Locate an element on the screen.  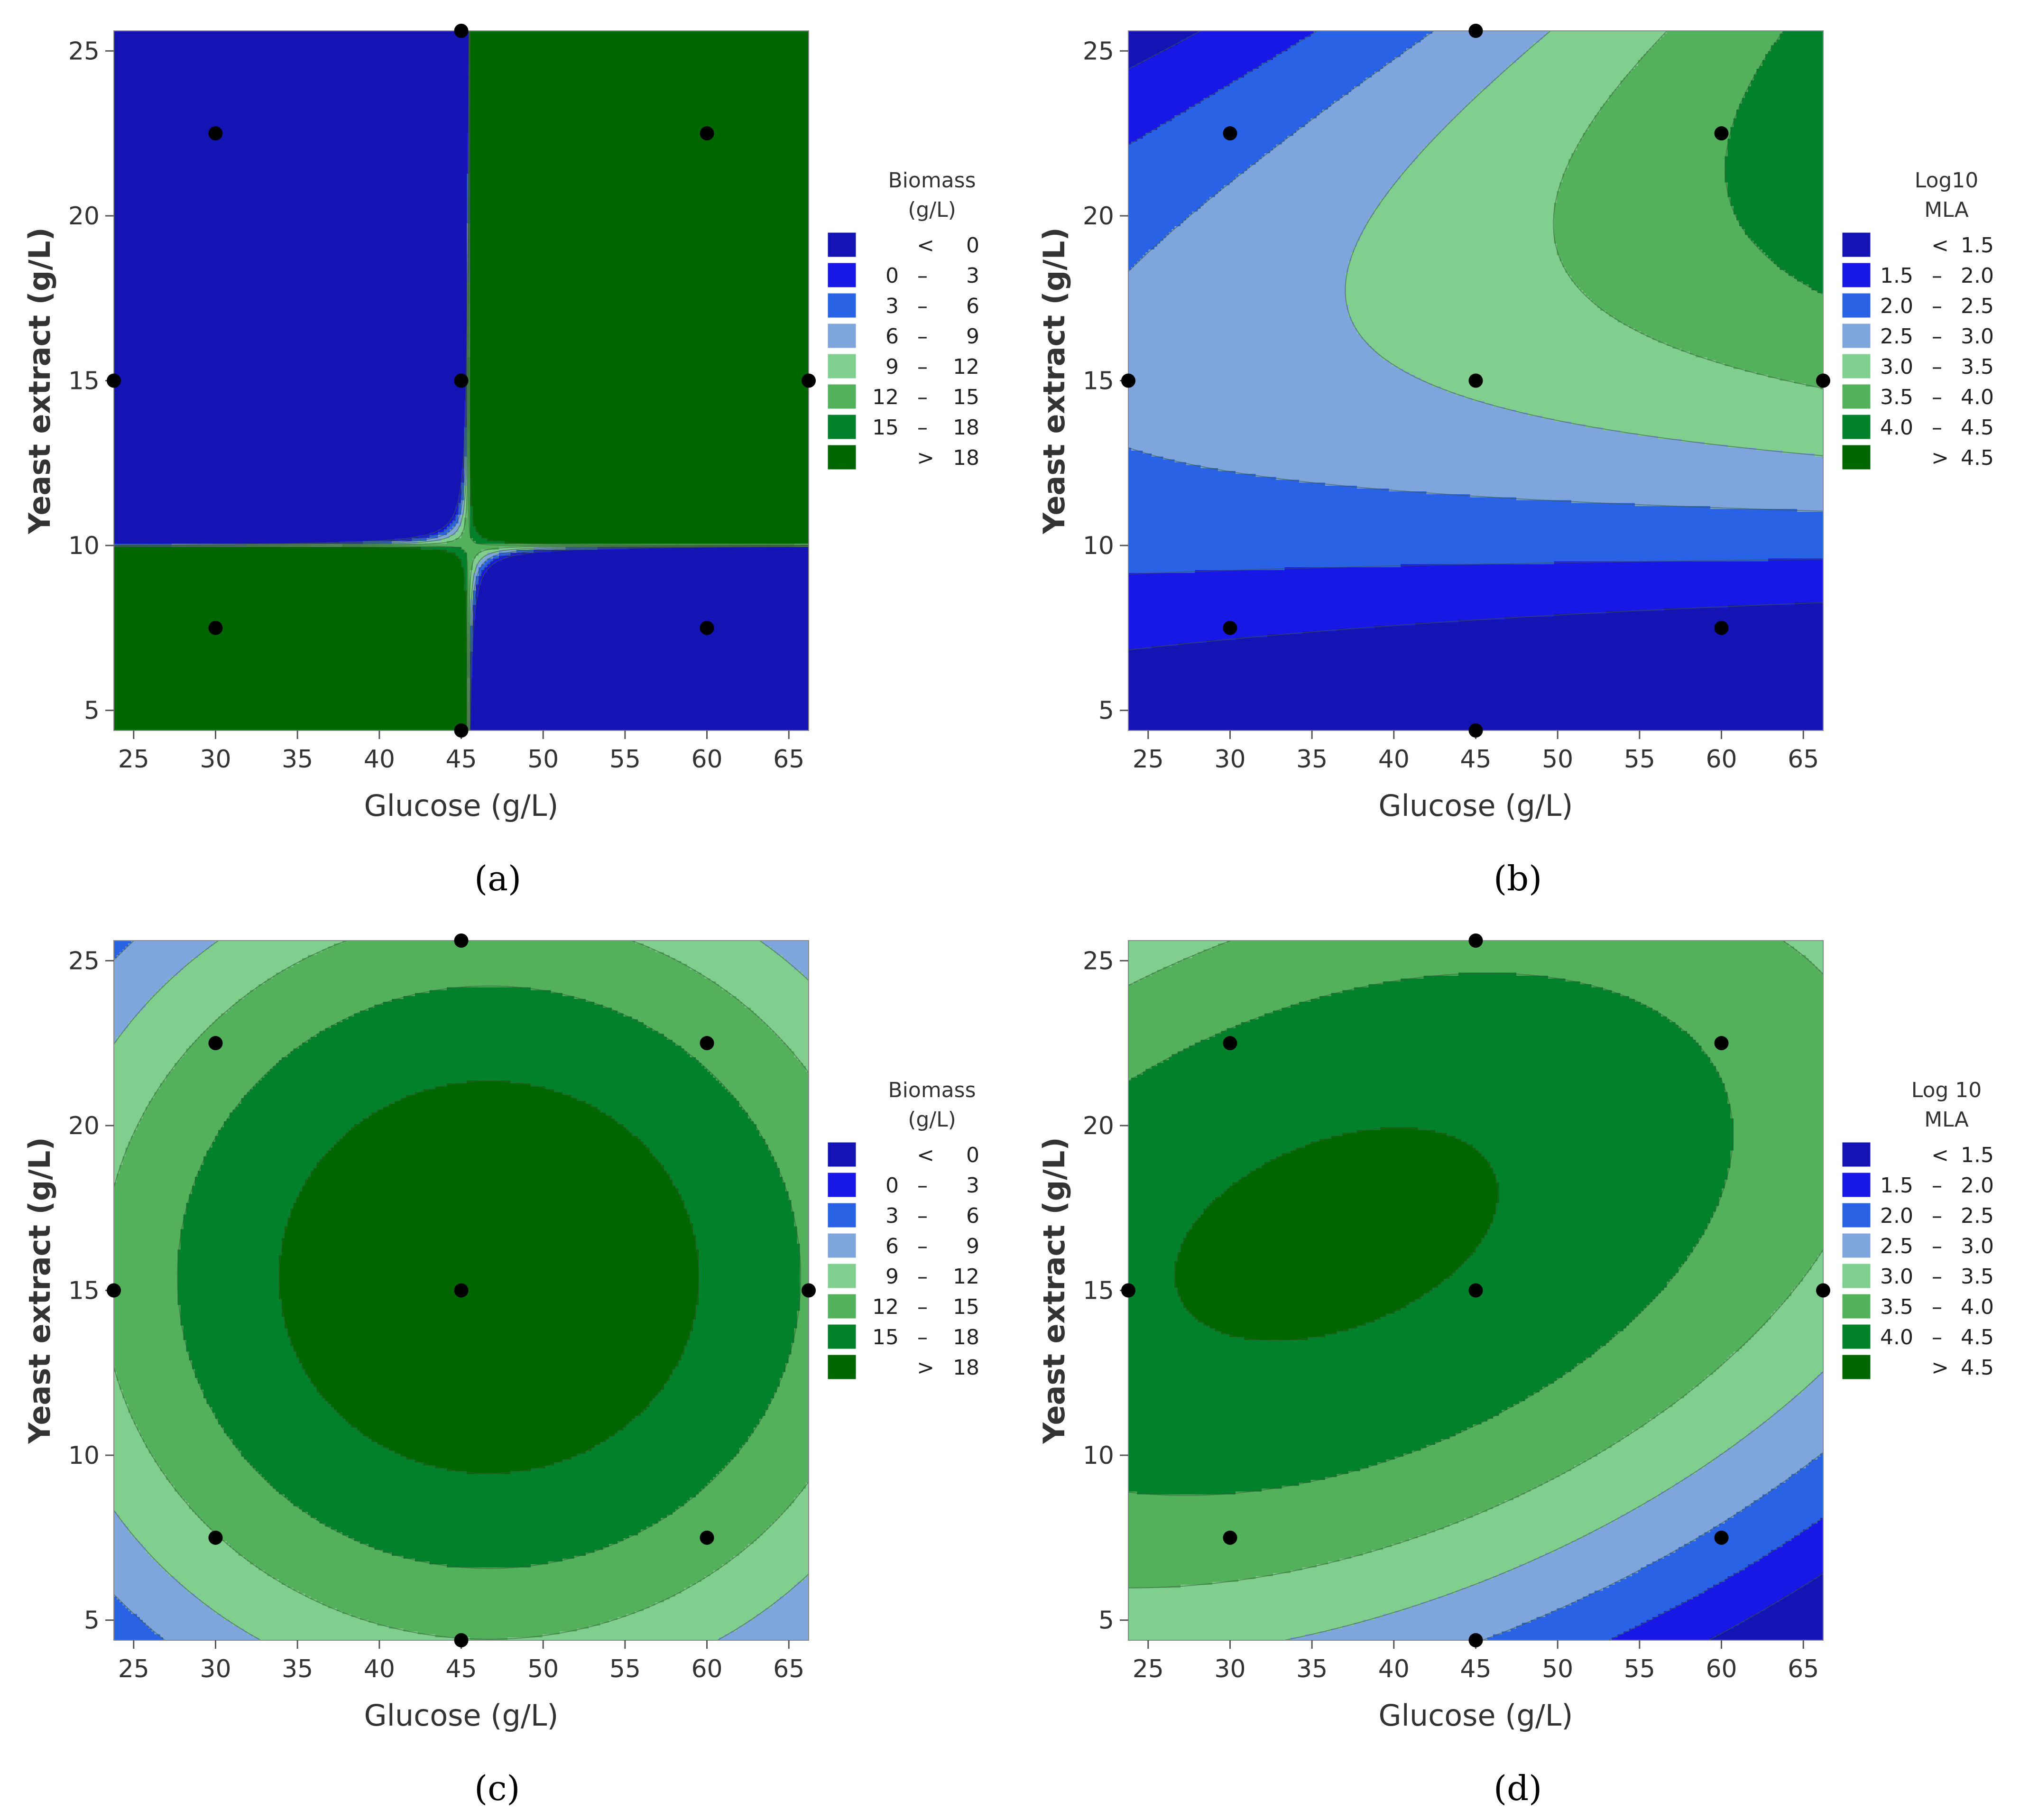
legend-label: 6 is located at coordinates (892, 1246).